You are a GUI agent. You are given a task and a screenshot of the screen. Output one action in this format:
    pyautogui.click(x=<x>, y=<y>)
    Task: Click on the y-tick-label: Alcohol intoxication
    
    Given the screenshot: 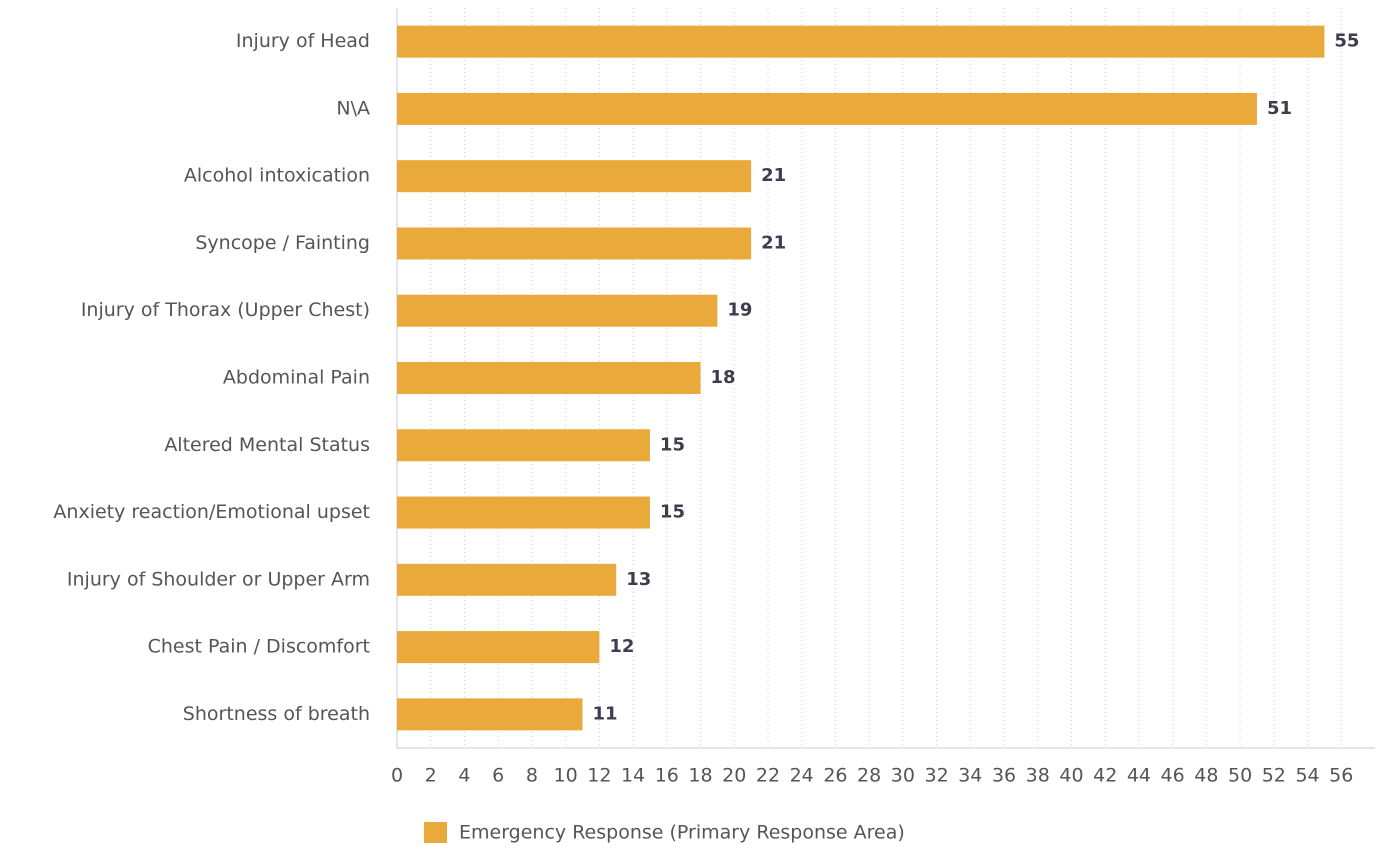 What is the action you would take?
    pyautogui.click(x=277, y=176)
    